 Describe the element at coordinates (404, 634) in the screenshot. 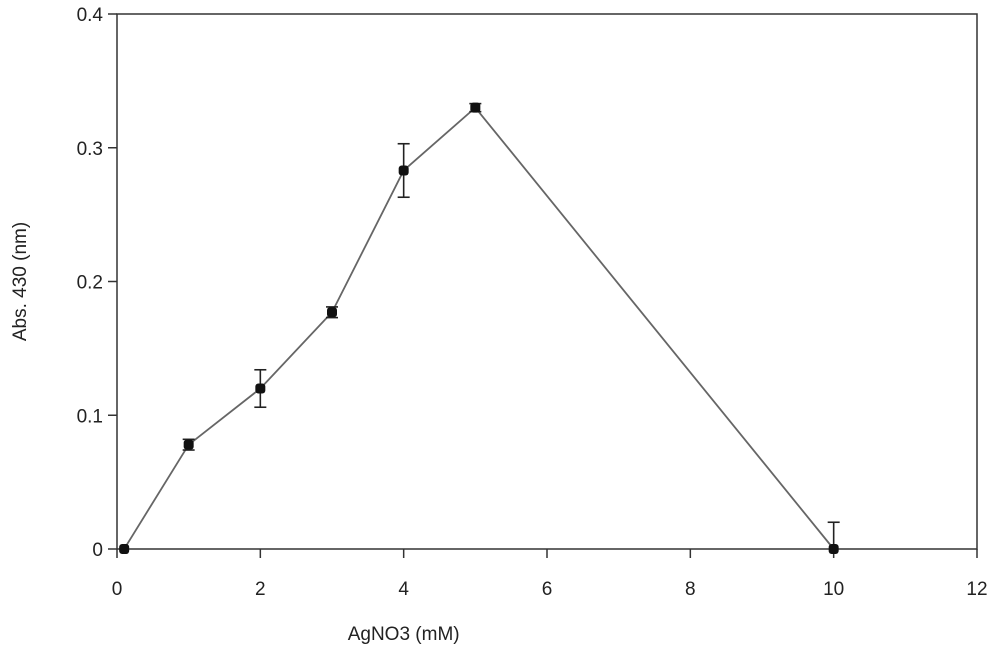

I see `x-axis-title: AgNO3 (mM)` at that location.